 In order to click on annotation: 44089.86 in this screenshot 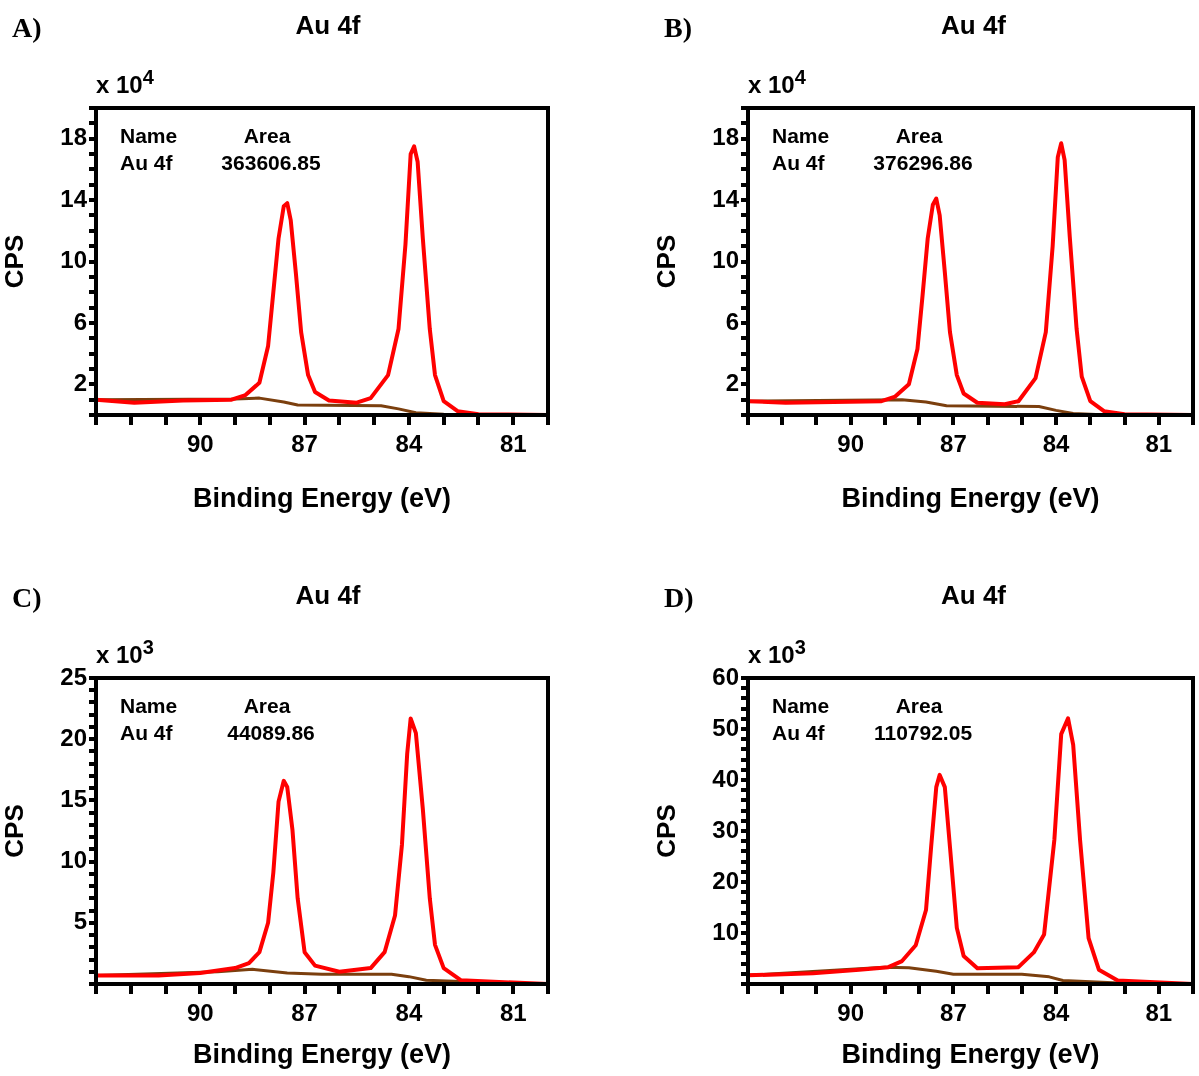, I will do `click(271, 733)`.